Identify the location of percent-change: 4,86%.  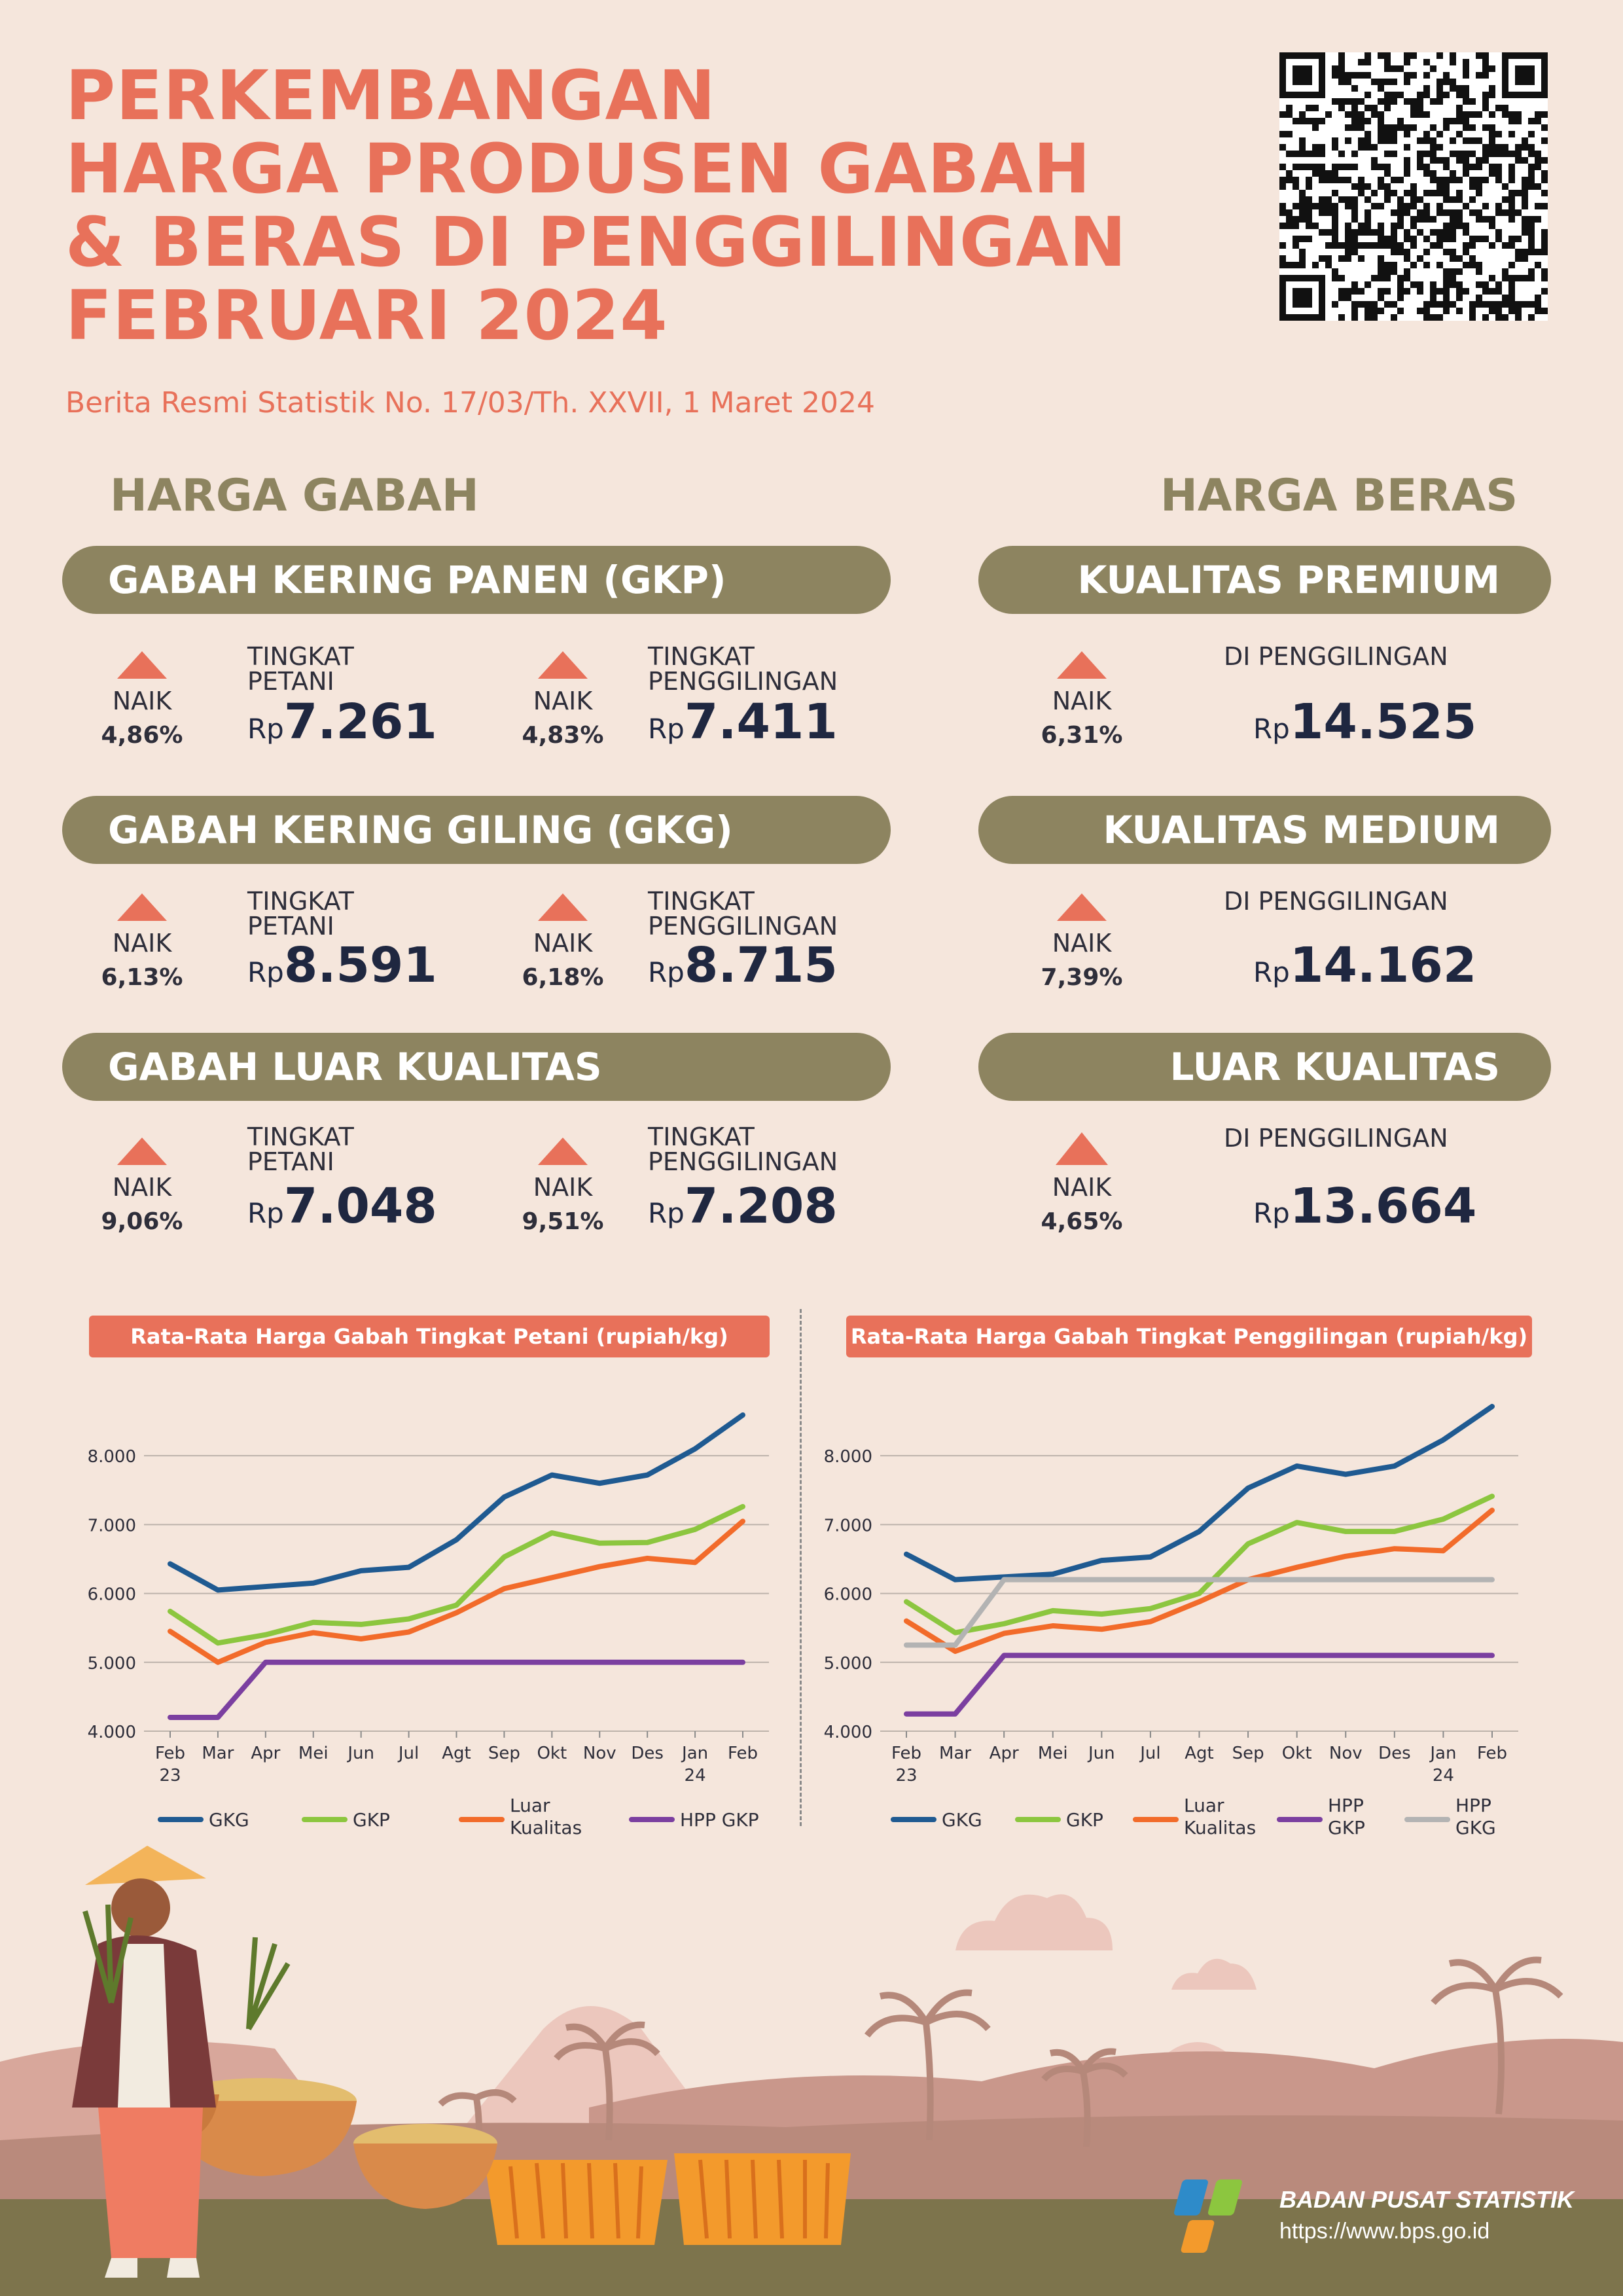
(142, 735).